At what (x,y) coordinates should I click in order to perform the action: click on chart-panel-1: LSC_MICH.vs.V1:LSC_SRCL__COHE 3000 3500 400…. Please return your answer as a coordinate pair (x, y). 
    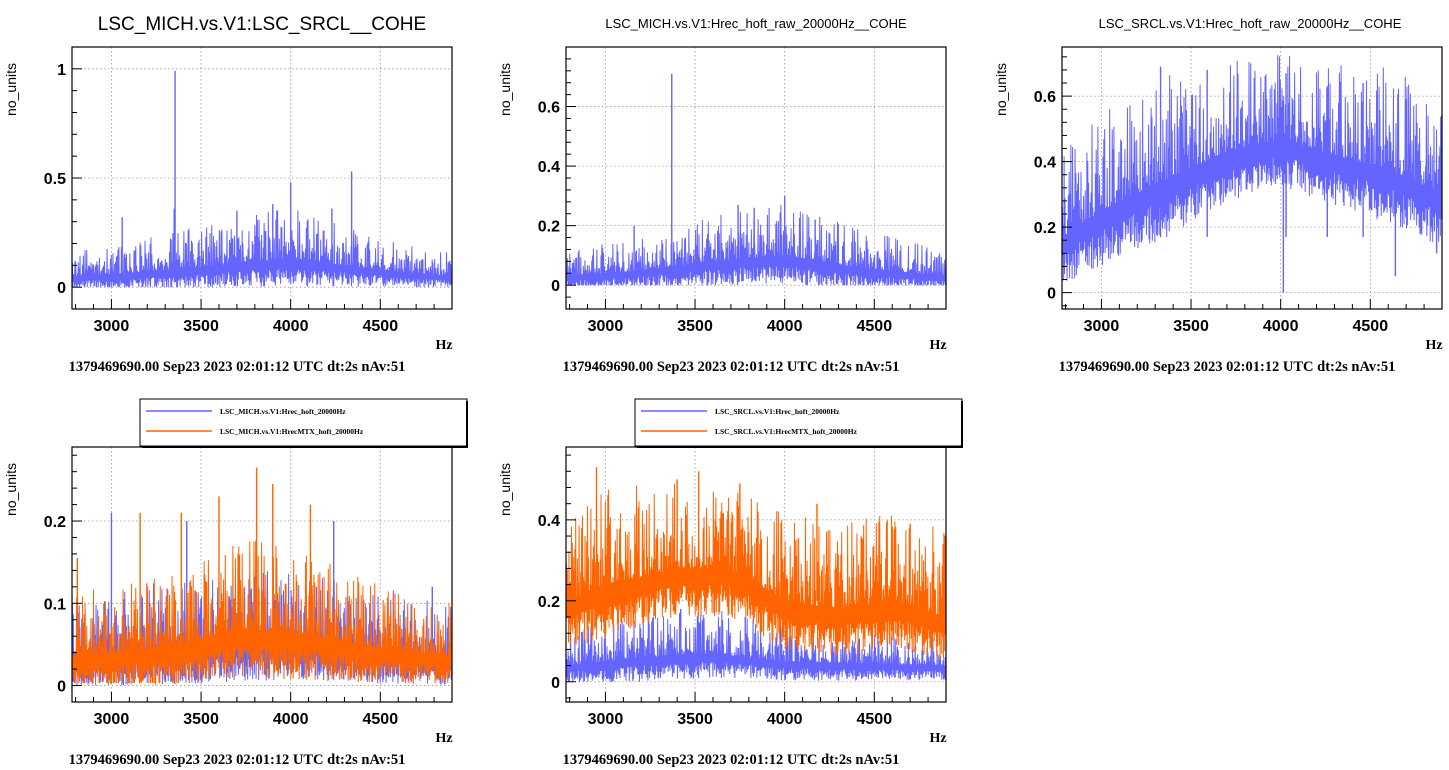
    Looking at the image, I should click on (228, 194).